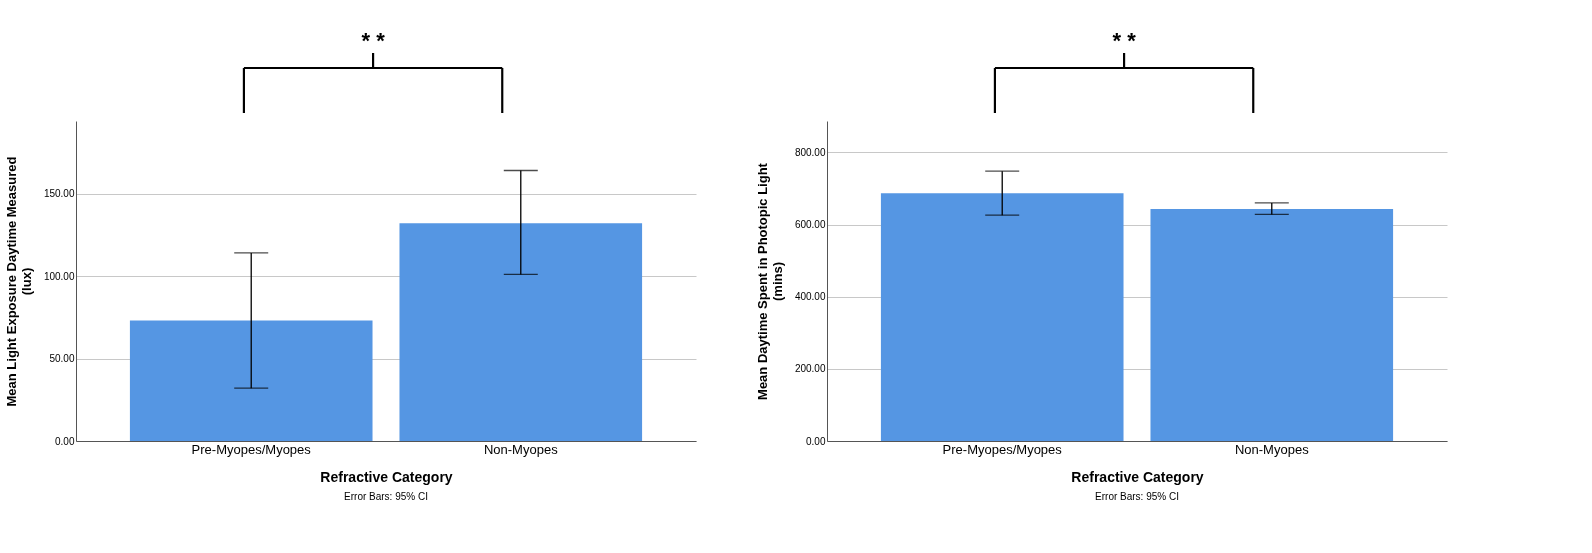 Image resolution: width=1592 pixels, height=553 pixels. Describe the element at coordinates (59, 194) in the screenshot. I see `y-tick-label: 150.00` at that location.